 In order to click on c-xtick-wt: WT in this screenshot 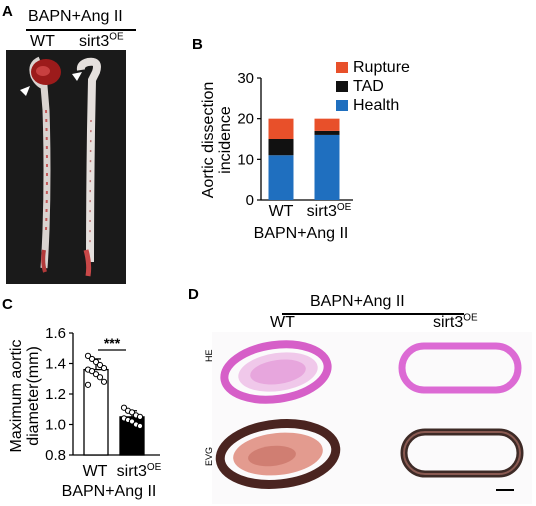, I will do `click(95, 471)`.